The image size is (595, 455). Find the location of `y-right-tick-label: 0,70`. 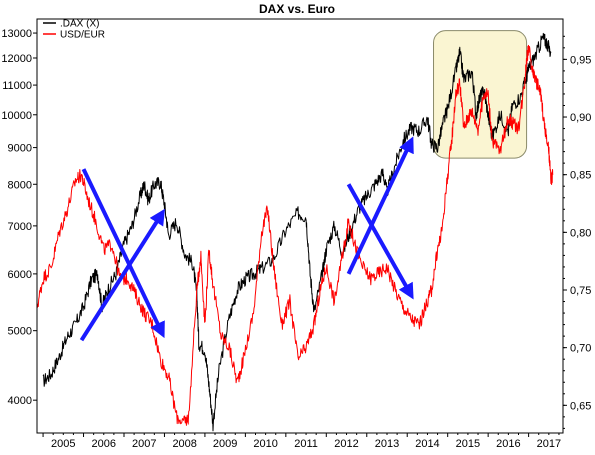

y-right-tick-label: 0,70 is located at coordinates (580, 349).